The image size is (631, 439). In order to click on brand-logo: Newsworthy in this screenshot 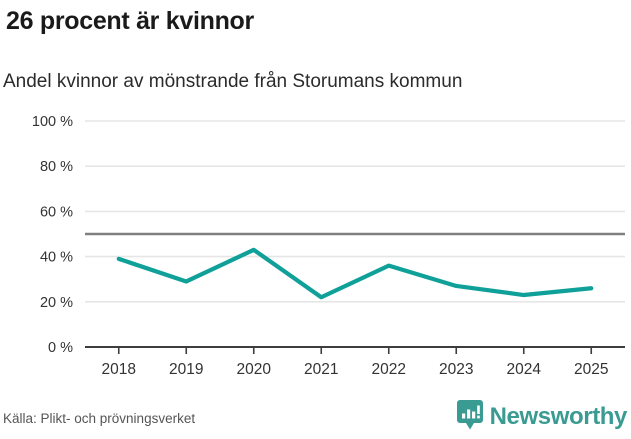, I will do `click(542, 417)`.